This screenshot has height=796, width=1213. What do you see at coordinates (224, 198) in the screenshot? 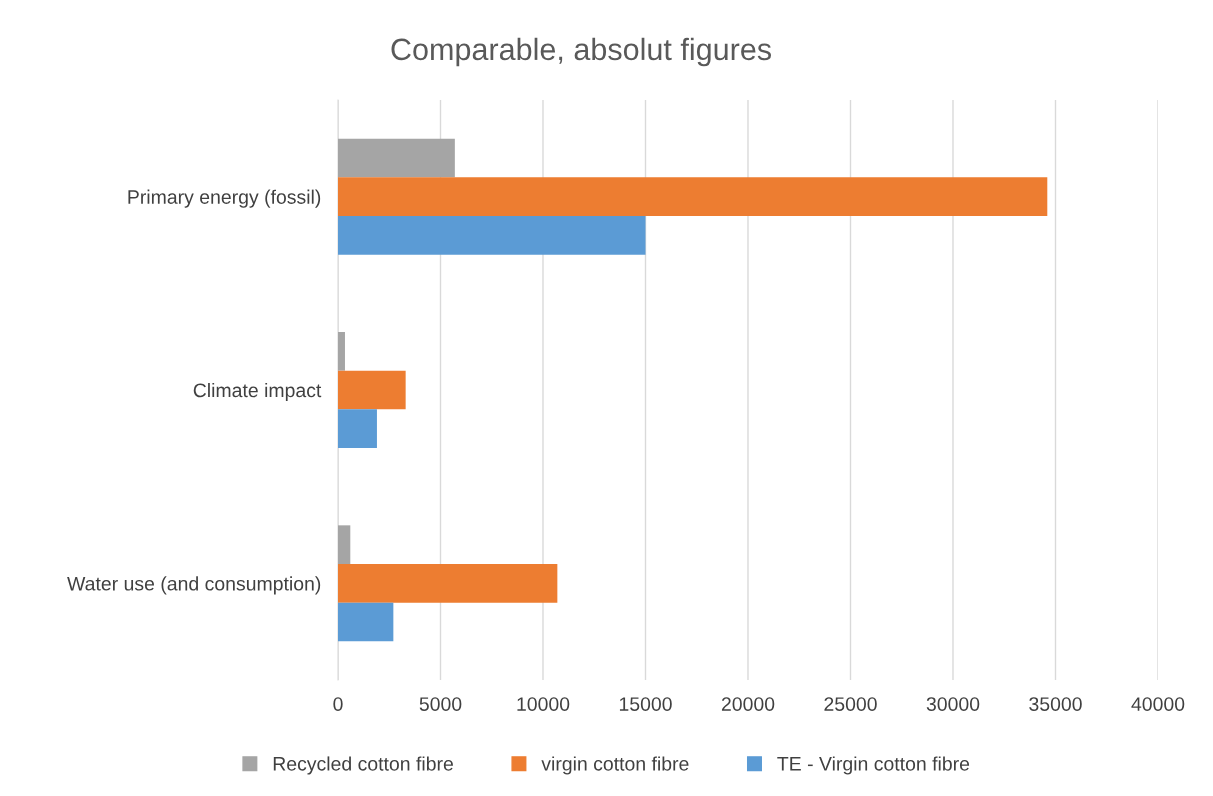
I see `y-tick-label: Primary energy (fossil)` at bounding box center [224, 198].